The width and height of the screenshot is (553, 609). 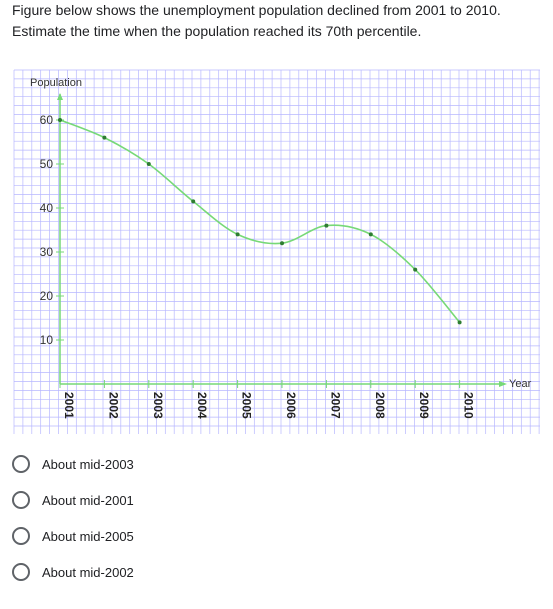 I want to click on option-label: About mid-2001, so click(x=88, y=500).